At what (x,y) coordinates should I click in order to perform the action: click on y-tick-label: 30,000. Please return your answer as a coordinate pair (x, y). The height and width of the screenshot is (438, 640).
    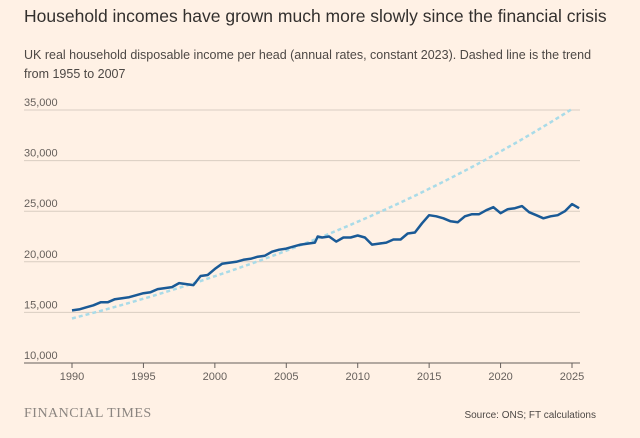
    Looking at the image, I should click on (41, 154).